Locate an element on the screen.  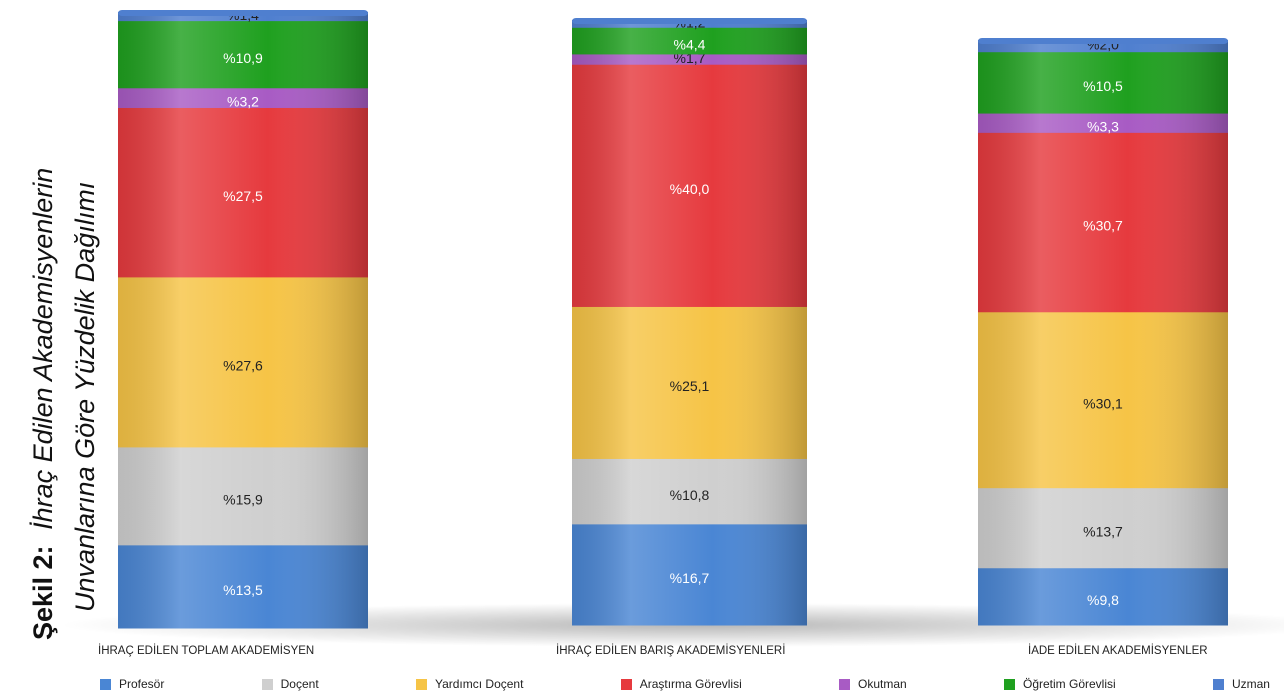
figure-title-line1: İhraç Edilen Akademisyenlerin is located at coordinates (43, 349).